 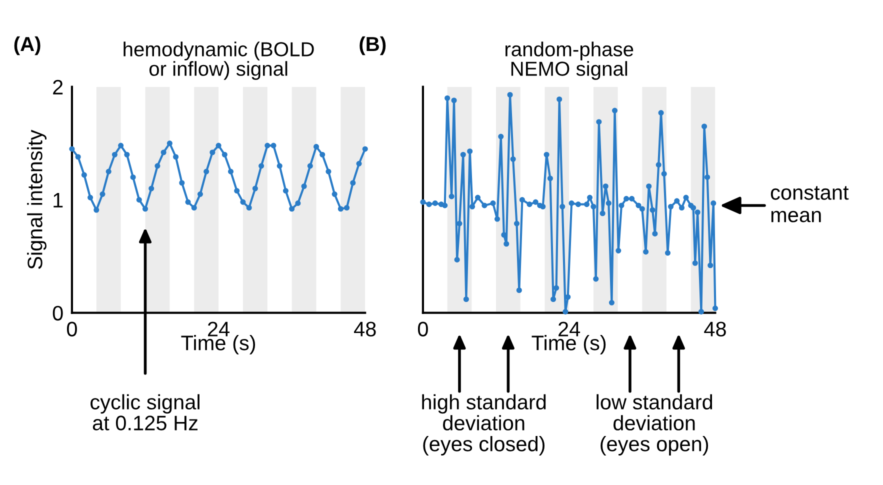 I want to click on text: (B), so click(x=373, y=46).